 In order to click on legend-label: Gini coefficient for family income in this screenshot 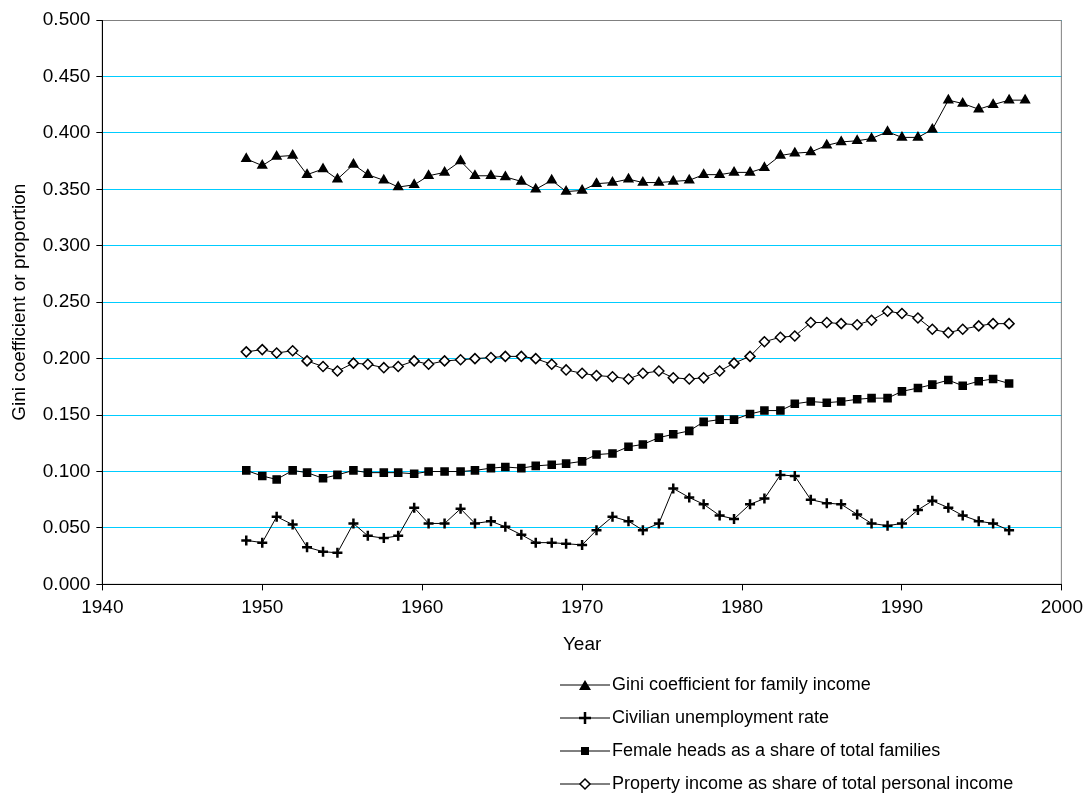, I will do `click(741, 684)`.